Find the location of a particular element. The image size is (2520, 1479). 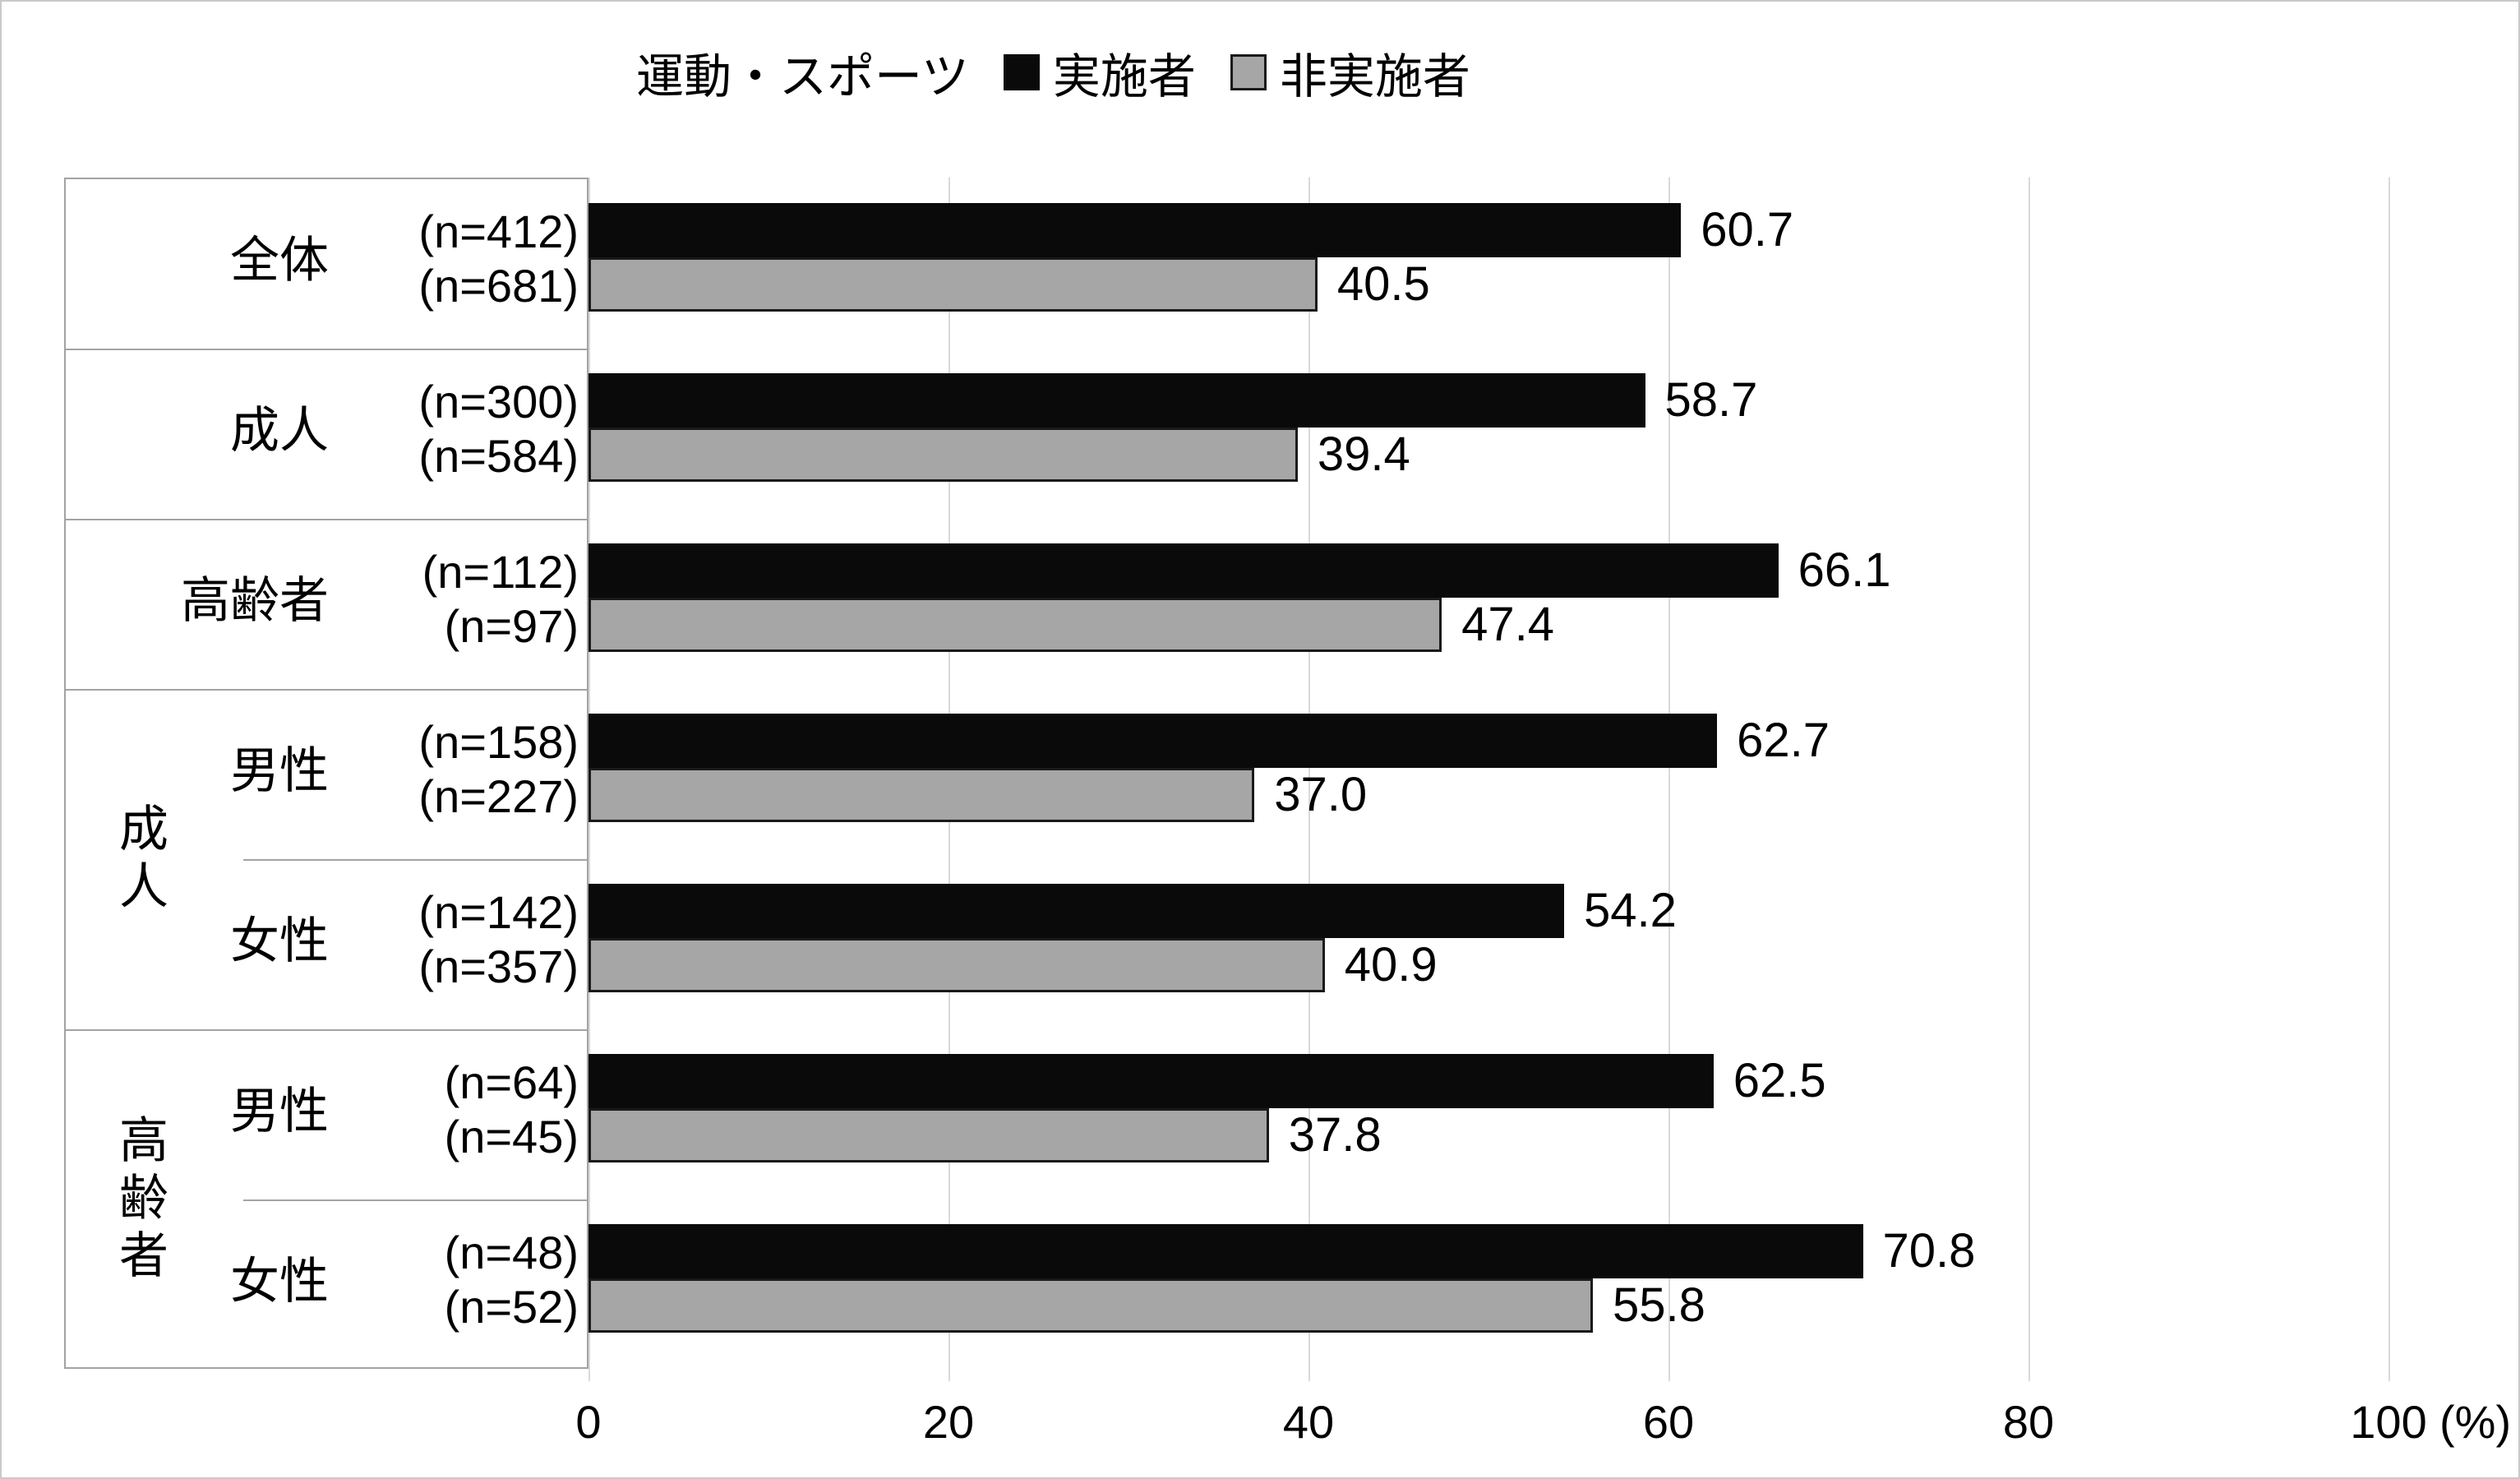

sample-size-label: (n=52) is located at coordinates (511, 1307).